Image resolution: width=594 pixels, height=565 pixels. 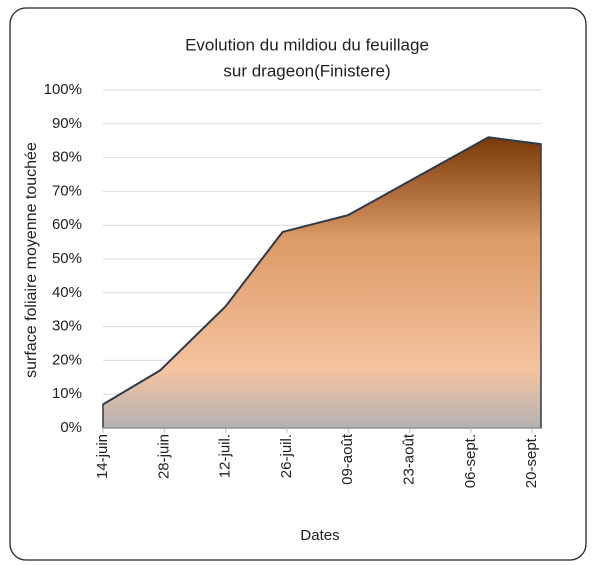 I want to click on x-tick-label: 09-août, so click(x=347, y=459).